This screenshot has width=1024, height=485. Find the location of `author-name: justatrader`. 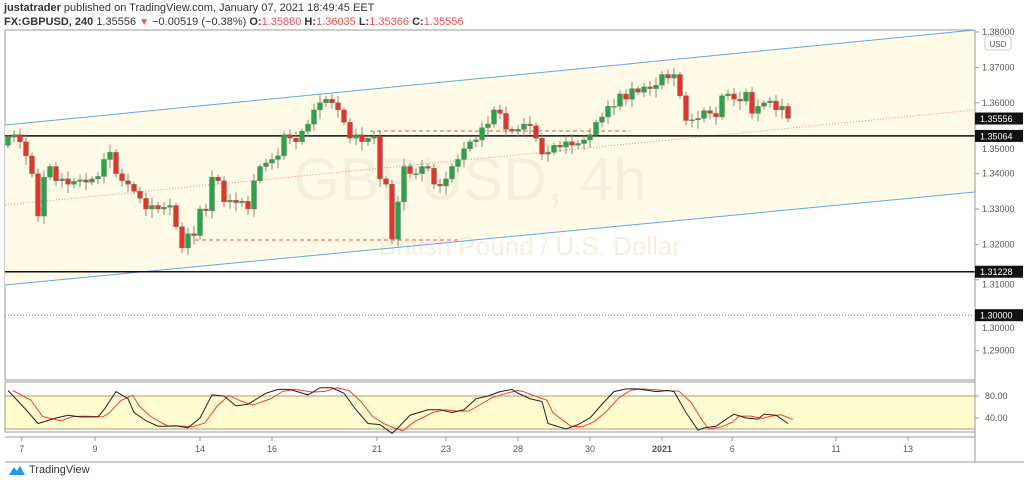

author-name: justatrader is located at coordinates (32, 8).